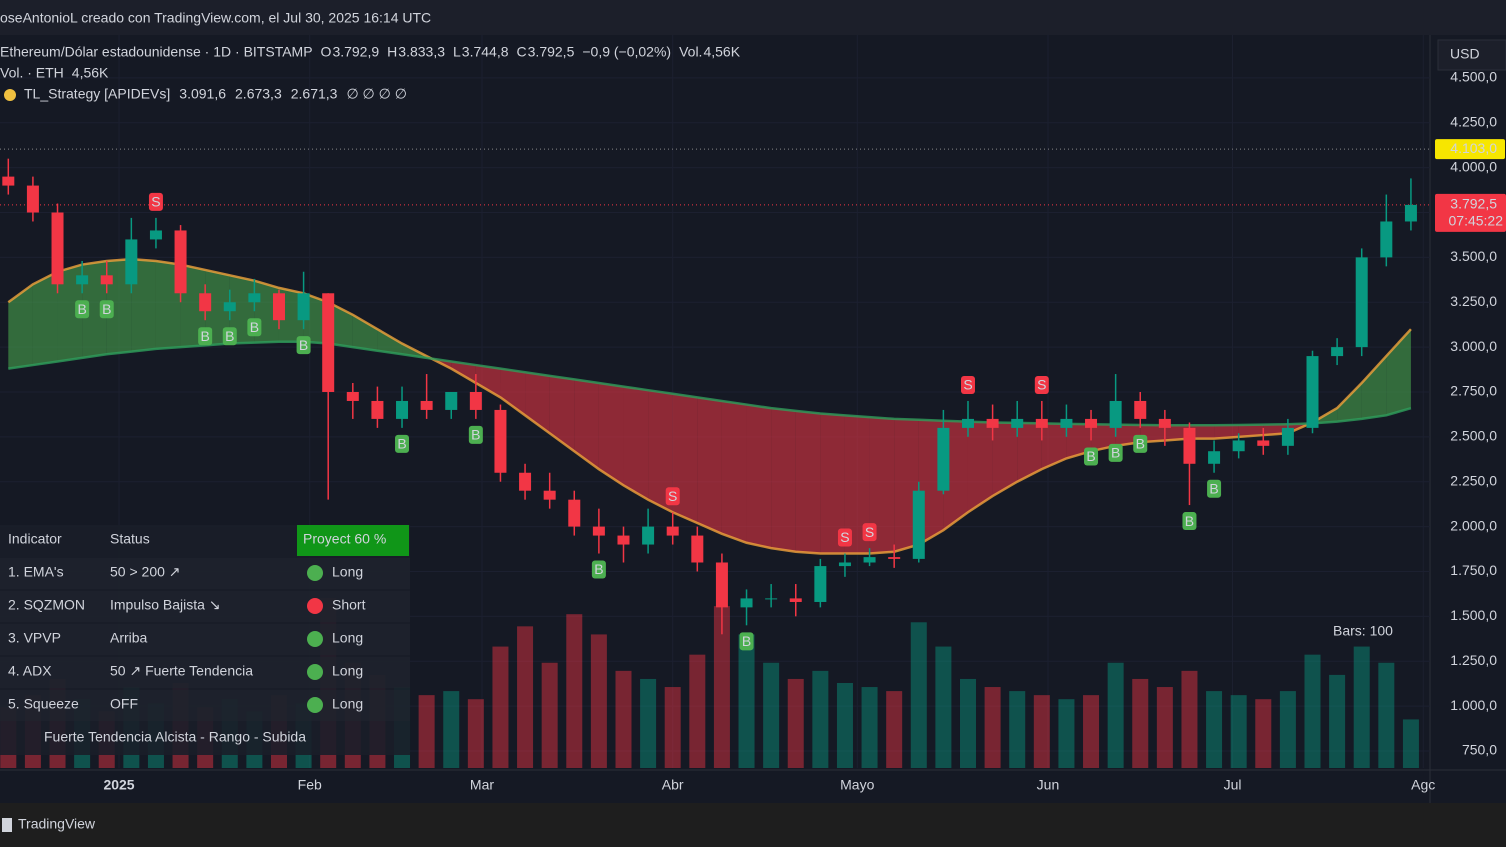 This screenshot has width=1506, height=847. What do you see at coordinates (710, 383) in the screenshot?
I see `ema-line` at bounding box center [710, 383].